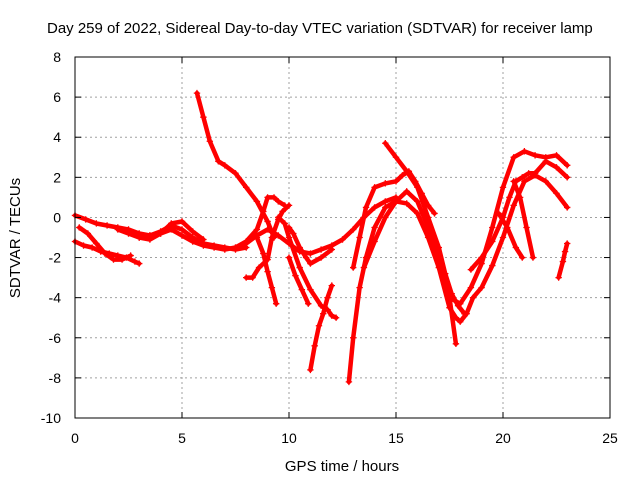 The height and width of the screenshot is (480, 640). What do you see at coordinates (55, 338) in the screenshot?
I see `y-tick-label: -6` at bounding box center [55, 338].